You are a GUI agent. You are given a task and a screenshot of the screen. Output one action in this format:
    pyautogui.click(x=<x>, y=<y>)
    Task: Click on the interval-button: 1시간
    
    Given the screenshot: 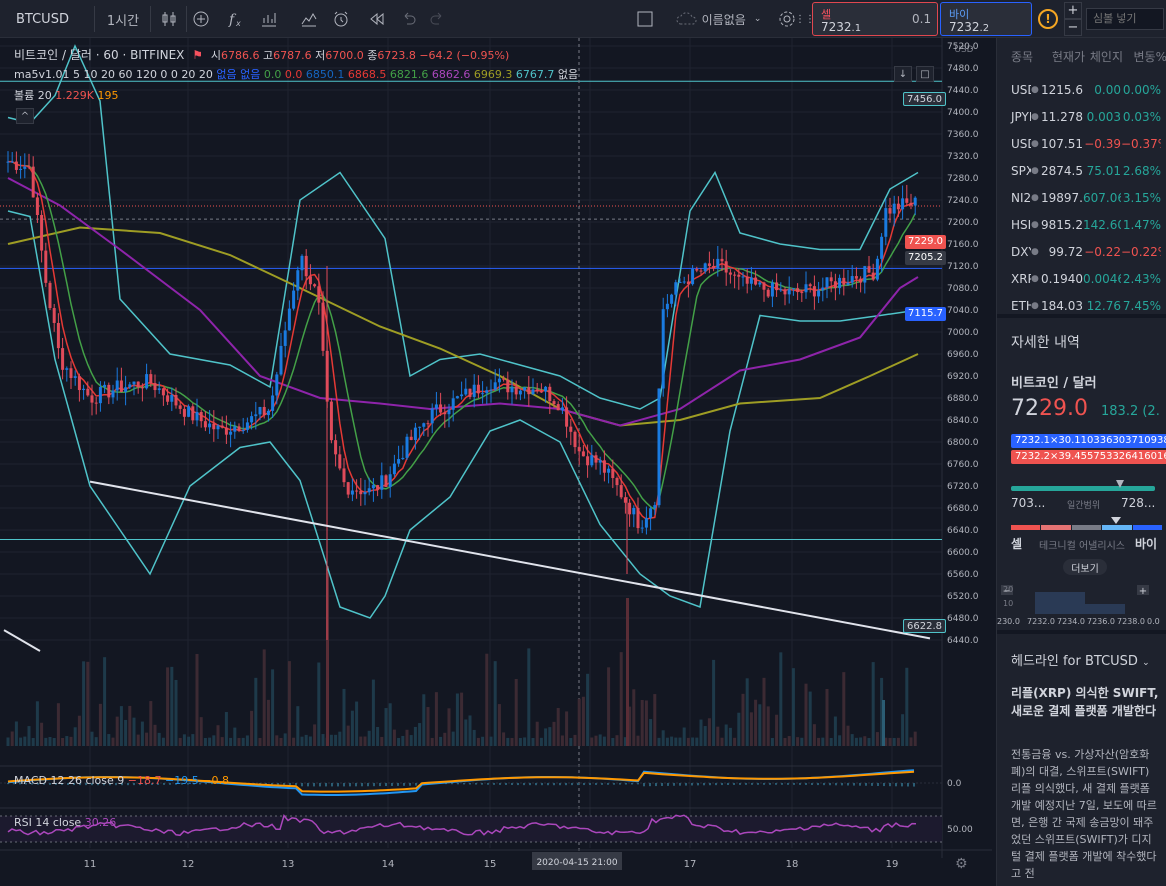 What is the action you would take?
    pyautogui.click(x=123, y=21)
    